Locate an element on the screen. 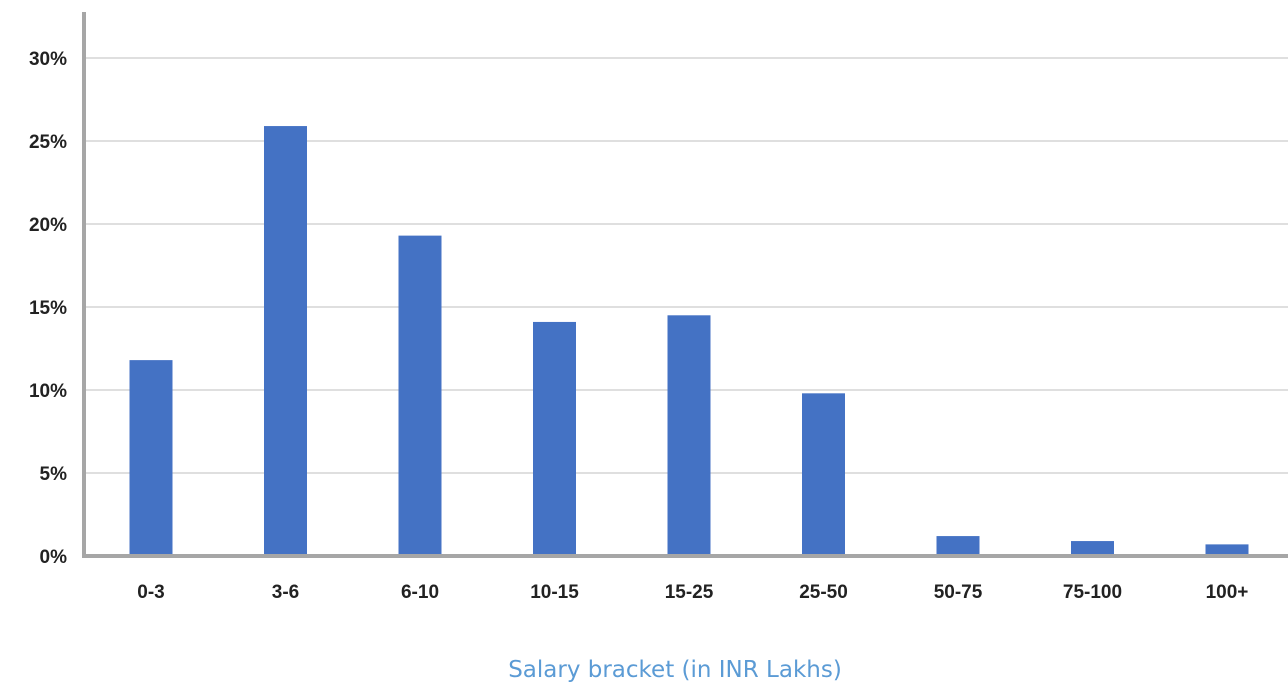 The height and width of the screenshot is (683, 1288). y-tick-labels: 0% 5% 10% 15% 20% 25% 30% is located at coordinates (48, 308).